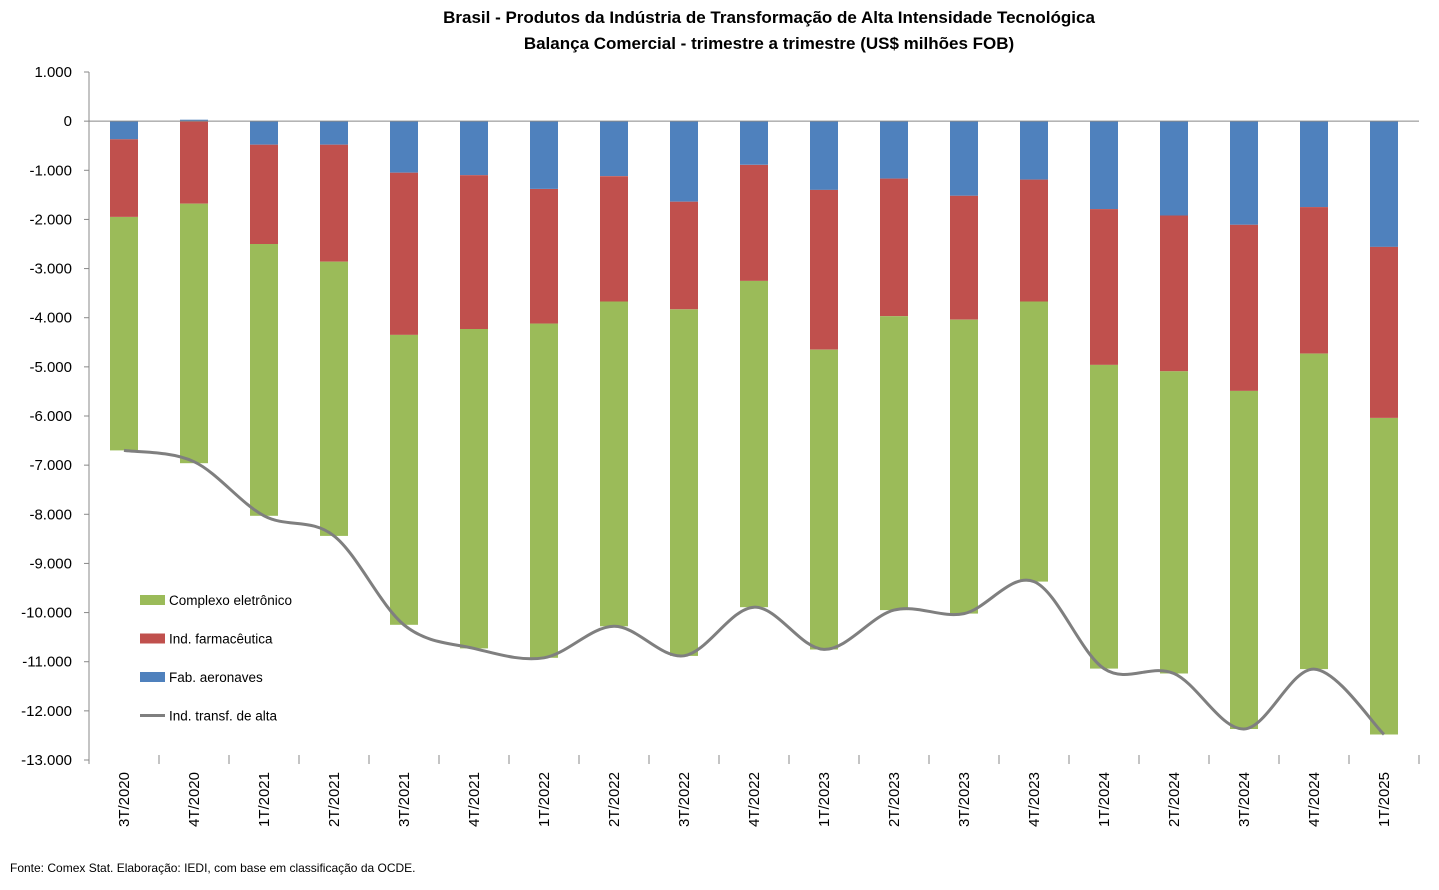  I want to click on bar-fab-aeronaves-4t-2020, so click(194, 120).